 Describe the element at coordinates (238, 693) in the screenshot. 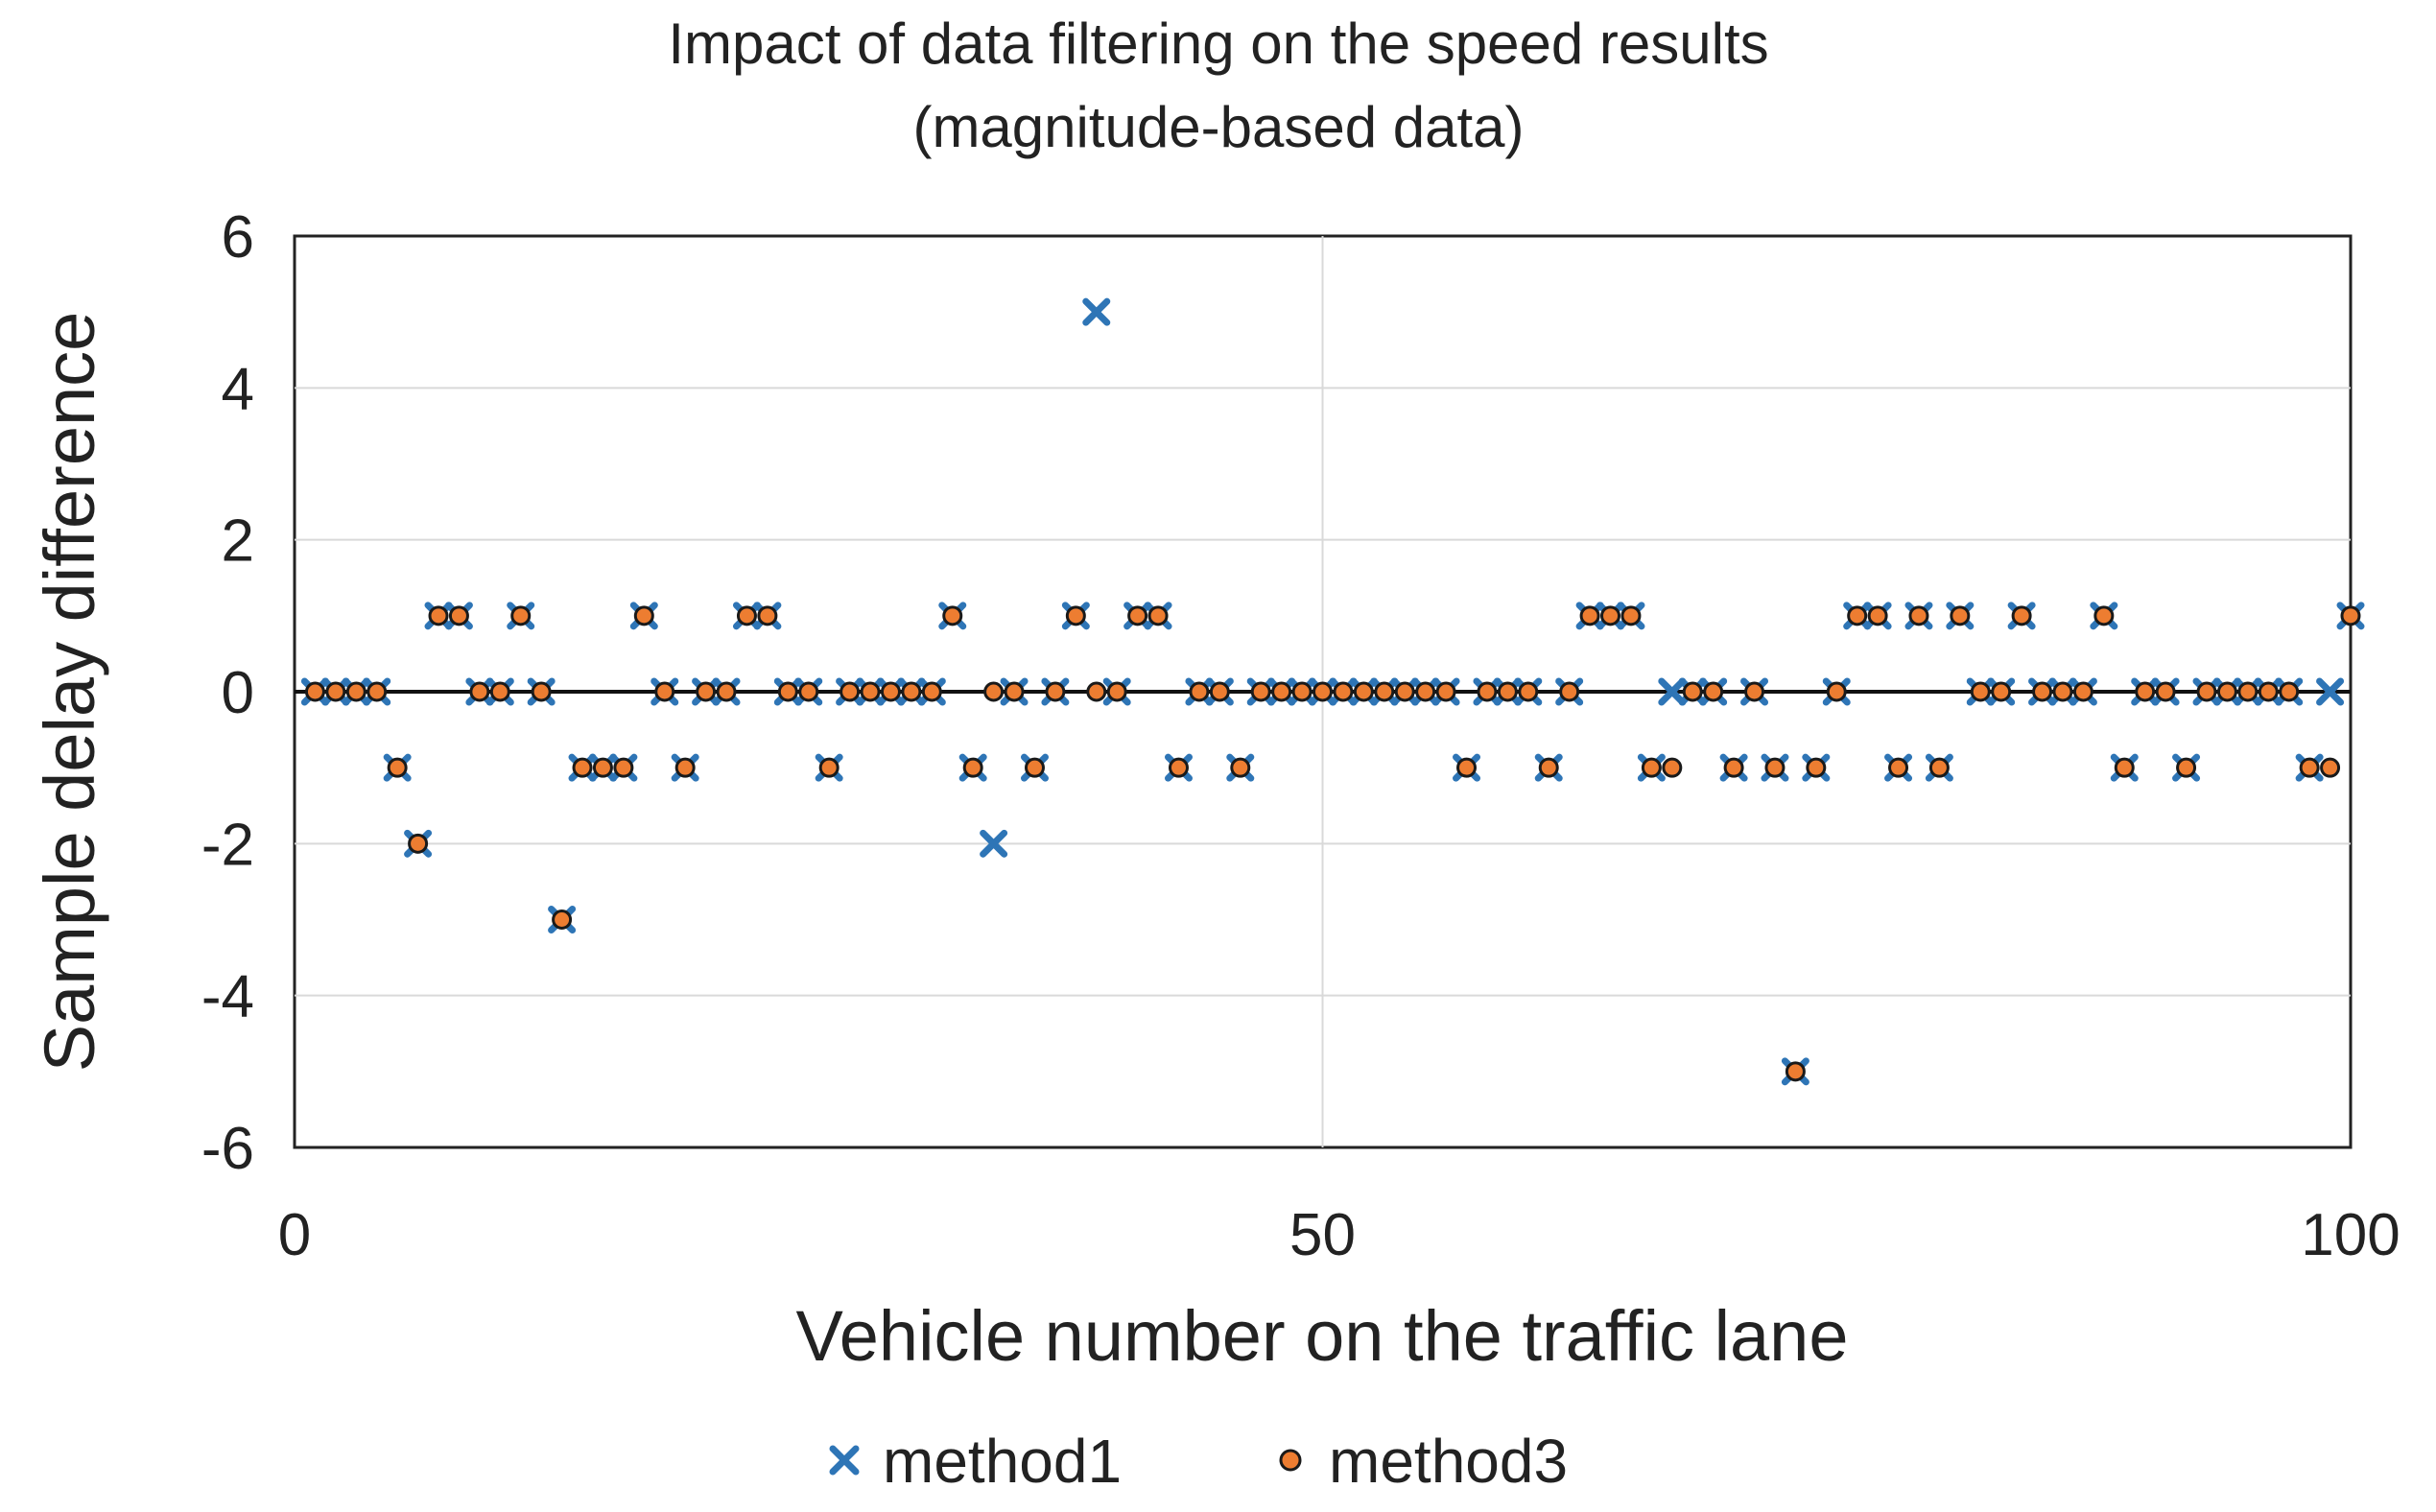

I see `y-tick-label: 0` at that location.